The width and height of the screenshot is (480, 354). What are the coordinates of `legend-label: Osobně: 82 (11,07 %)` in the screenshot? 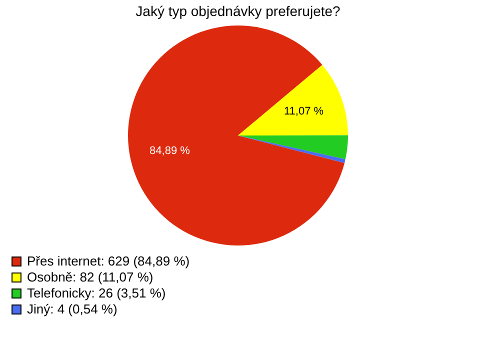 It's located at (90, 277).